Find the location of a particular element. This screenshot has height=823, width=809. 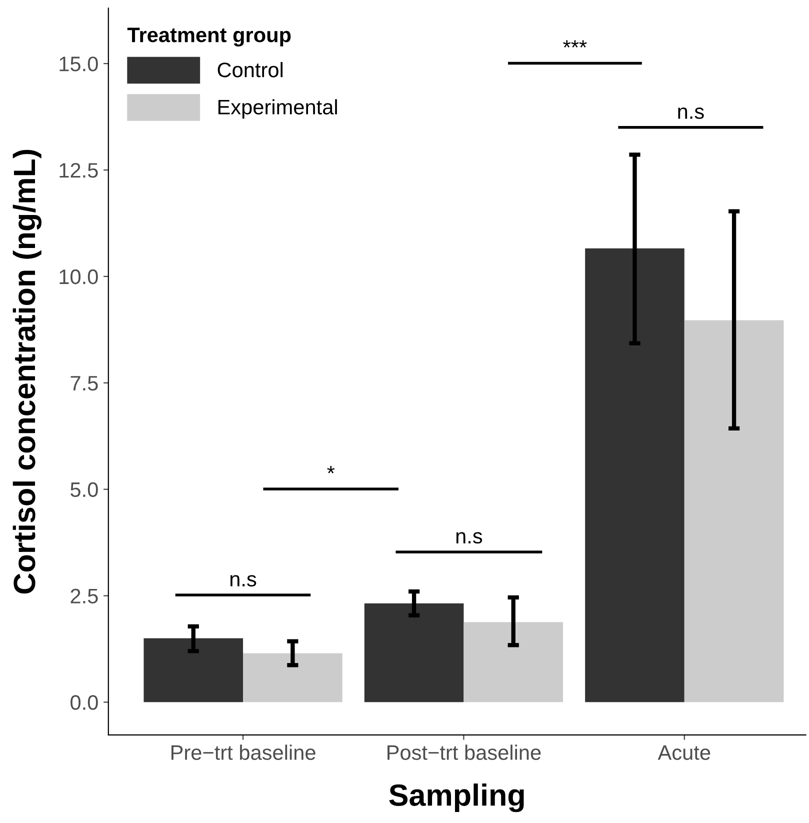

annotation: *** is located at coordinates (575, 44).